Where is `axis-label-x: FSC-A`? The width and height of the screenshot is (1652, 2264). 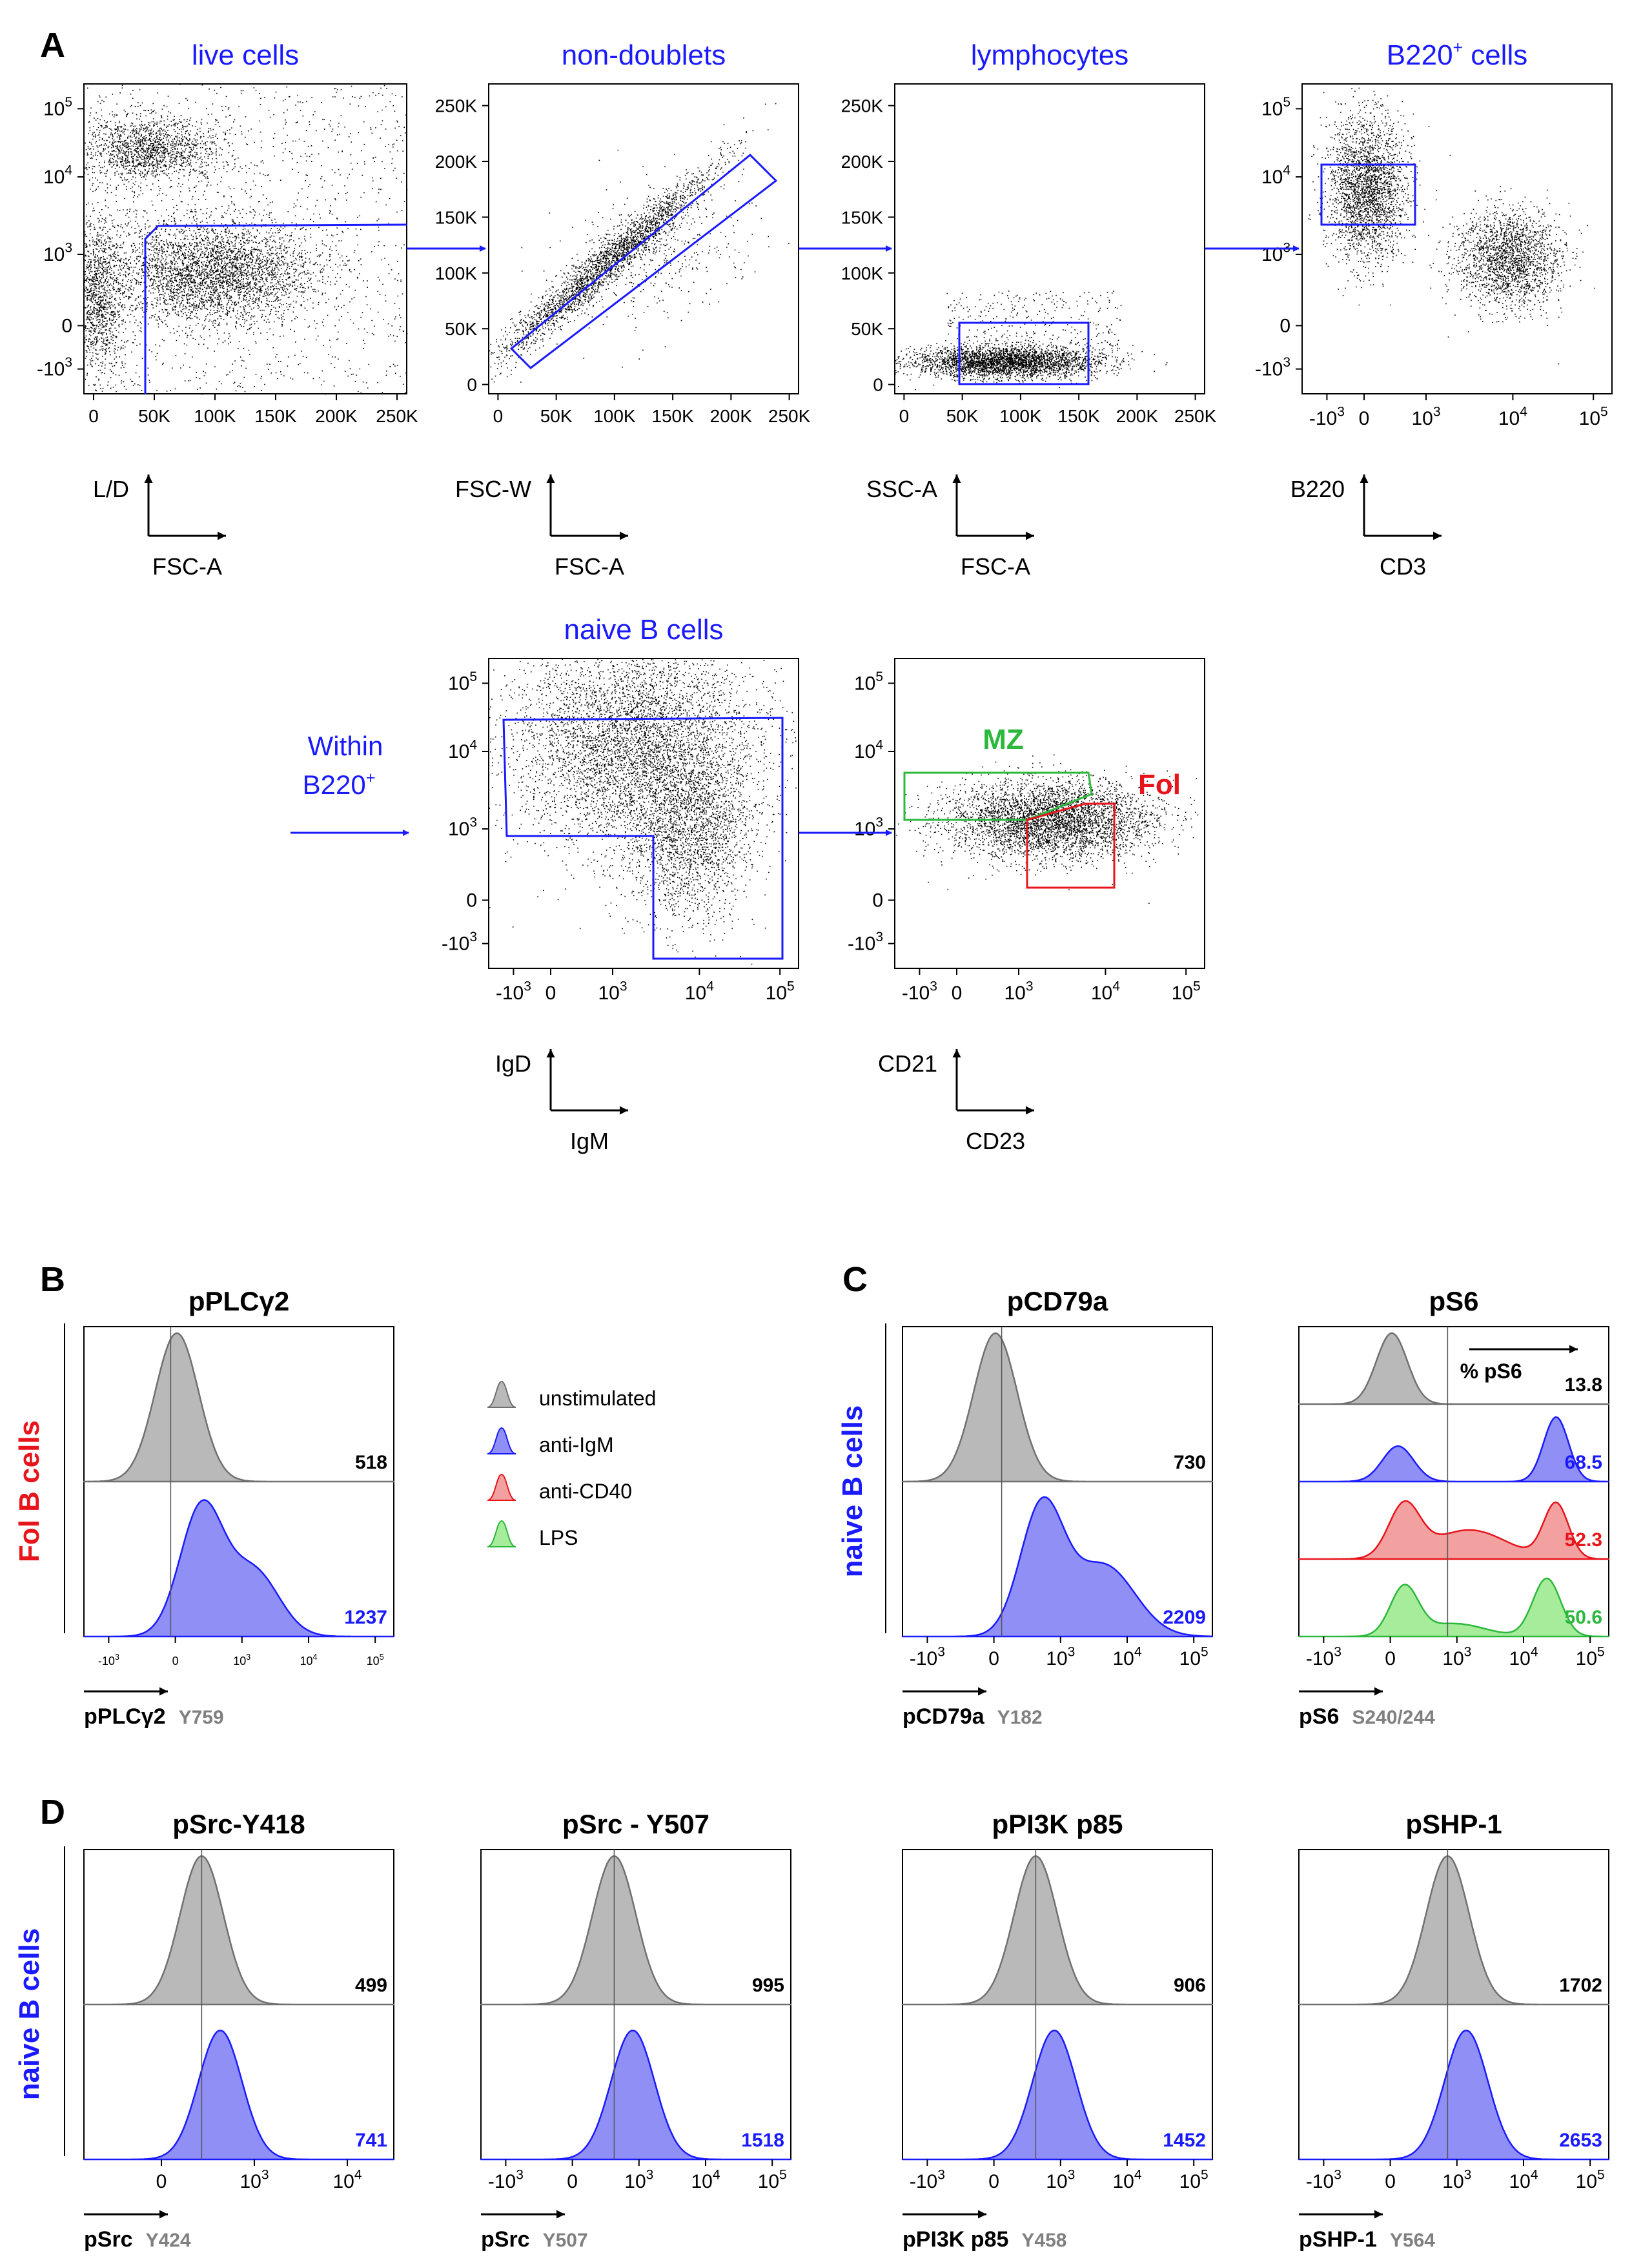
axis-label-x: FSC-A is located at coordinates (187, 566).